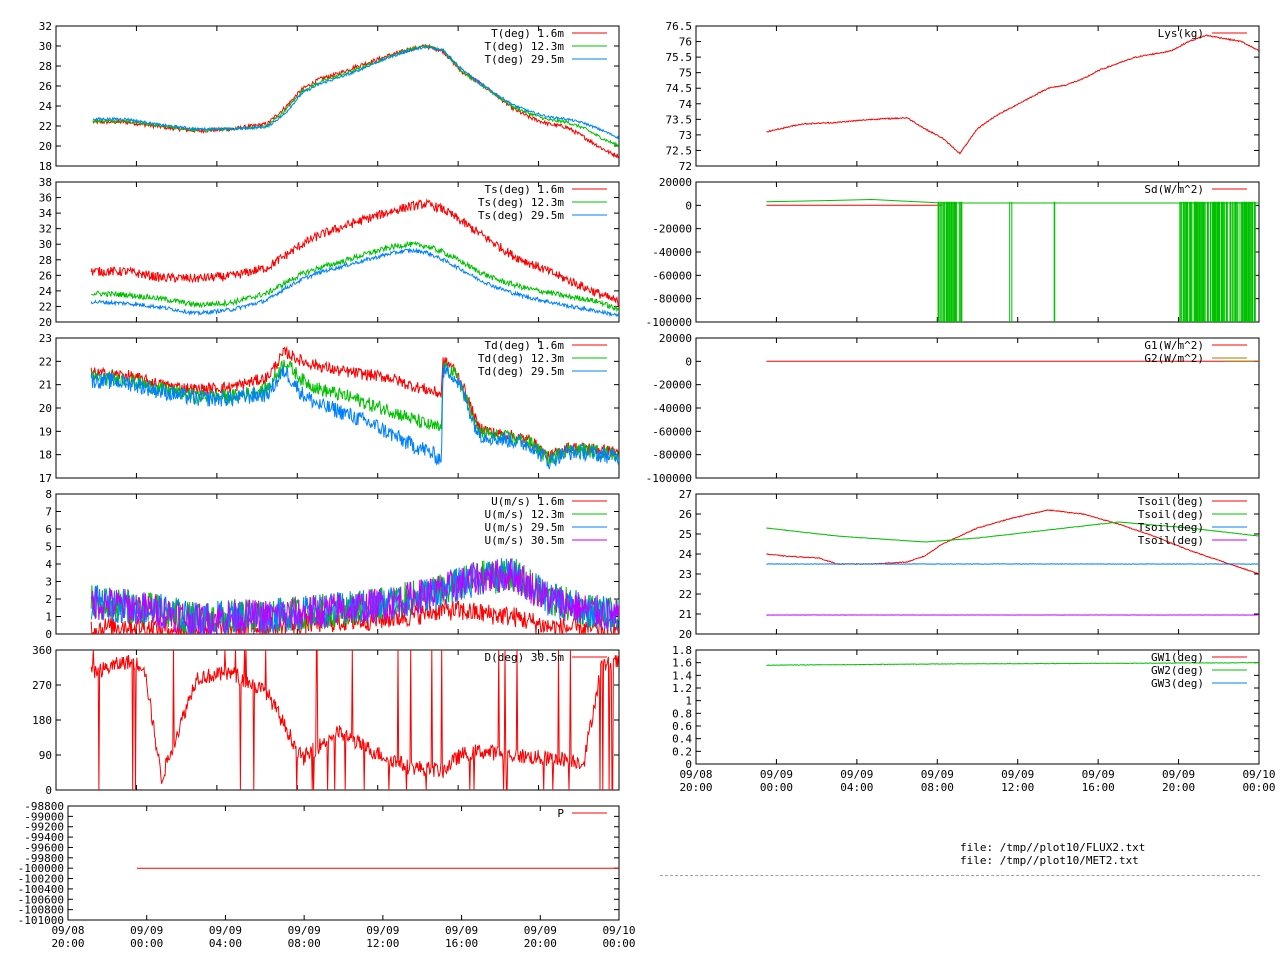 The image size is (1280, 960). Describe the element at coordinates (521, 371) in the screenshot. I see `legend-label: Td(deg) 29.5m` at that location.